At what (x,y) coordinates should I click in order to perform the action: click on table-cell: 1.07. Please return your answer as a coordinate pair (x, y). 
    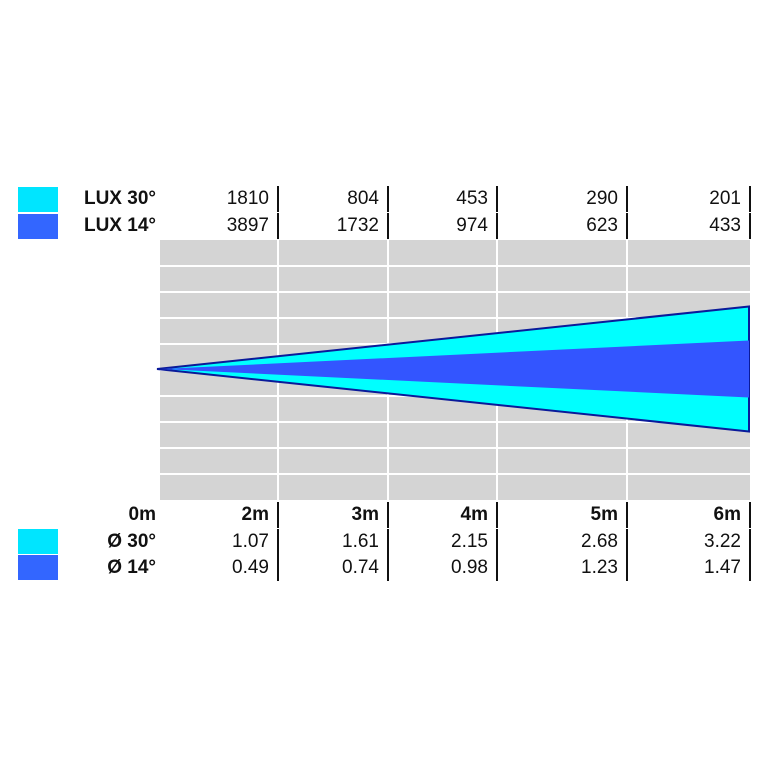
    Looking at the image, I should click on (250, 541).